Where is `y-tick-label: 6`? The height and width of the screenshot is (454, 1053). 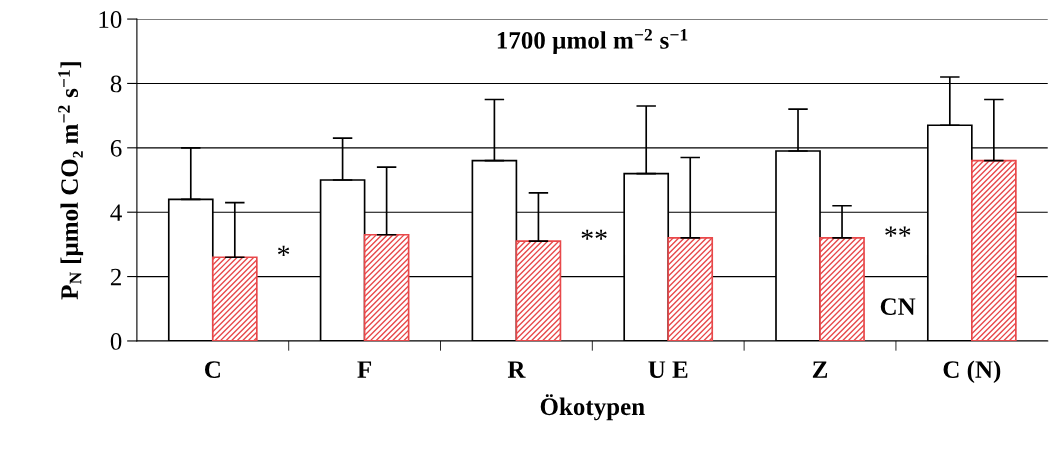 y-tick-label: 6 is located at coordinates (116, 148).